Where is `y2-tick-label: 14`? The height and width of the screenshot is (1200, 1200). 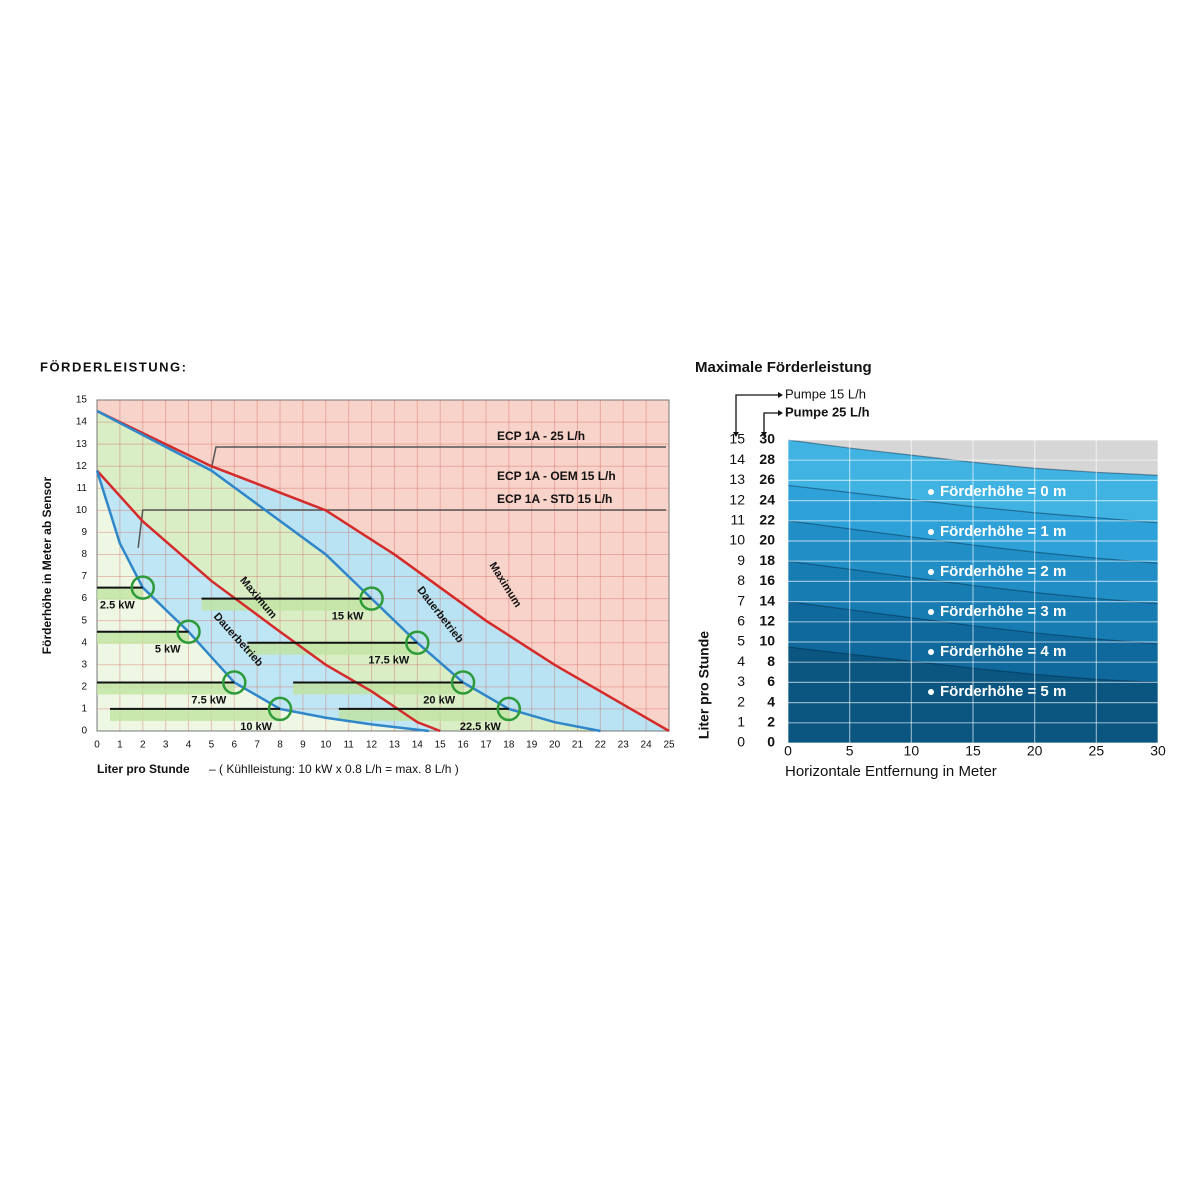
y2-tick-label: 14 is located at coordinates (767, 600).